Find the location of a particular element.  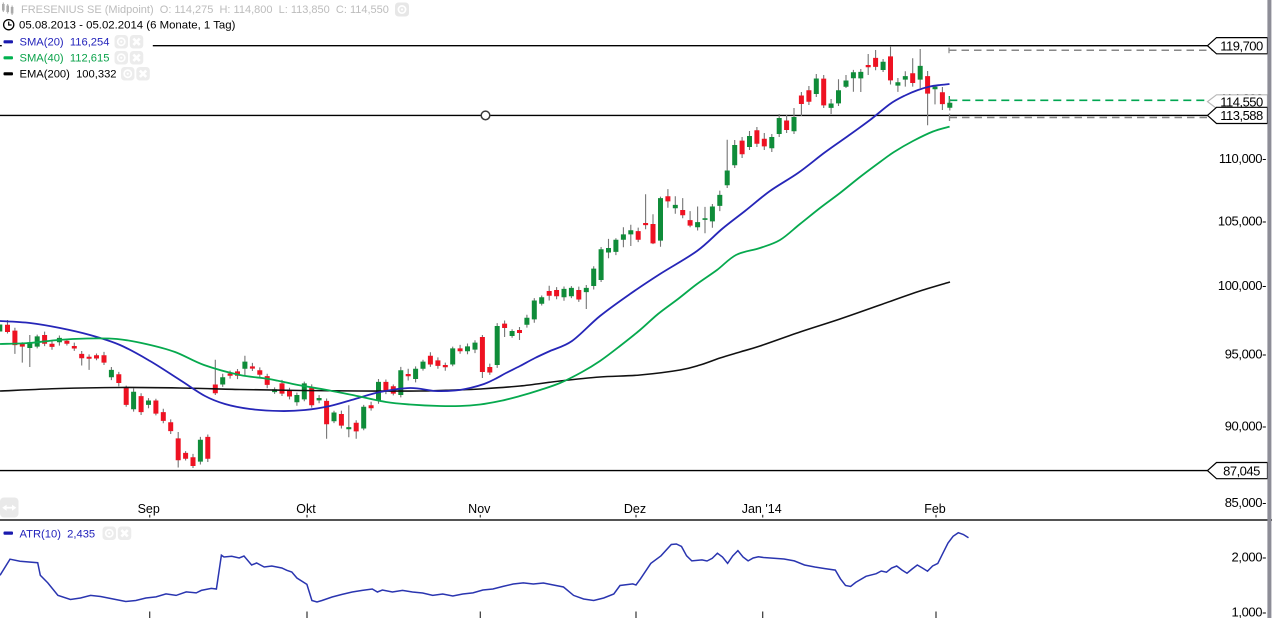

svg-text: 119,700 is located at coordinates (1241, 45).